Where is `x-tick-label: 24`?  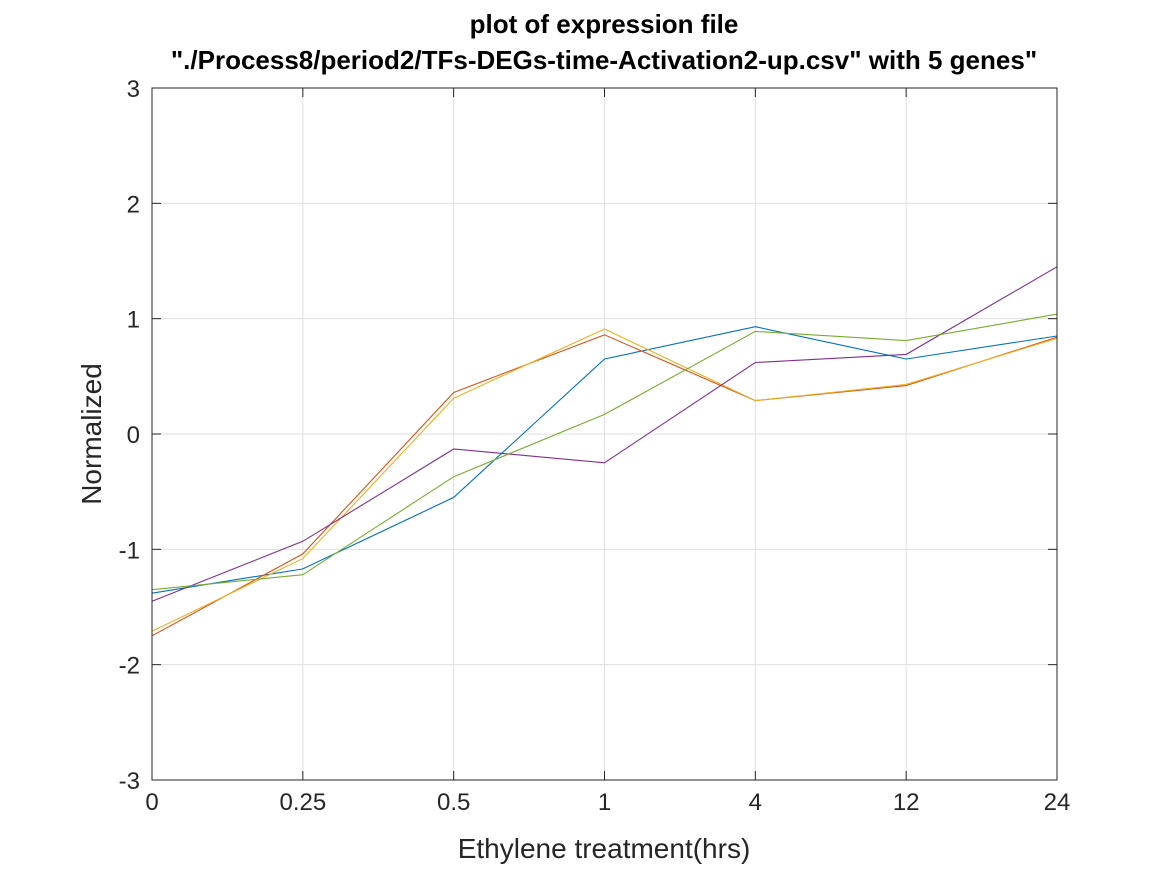 x-tick-label: 24 is located at coordinates (1057, 802).